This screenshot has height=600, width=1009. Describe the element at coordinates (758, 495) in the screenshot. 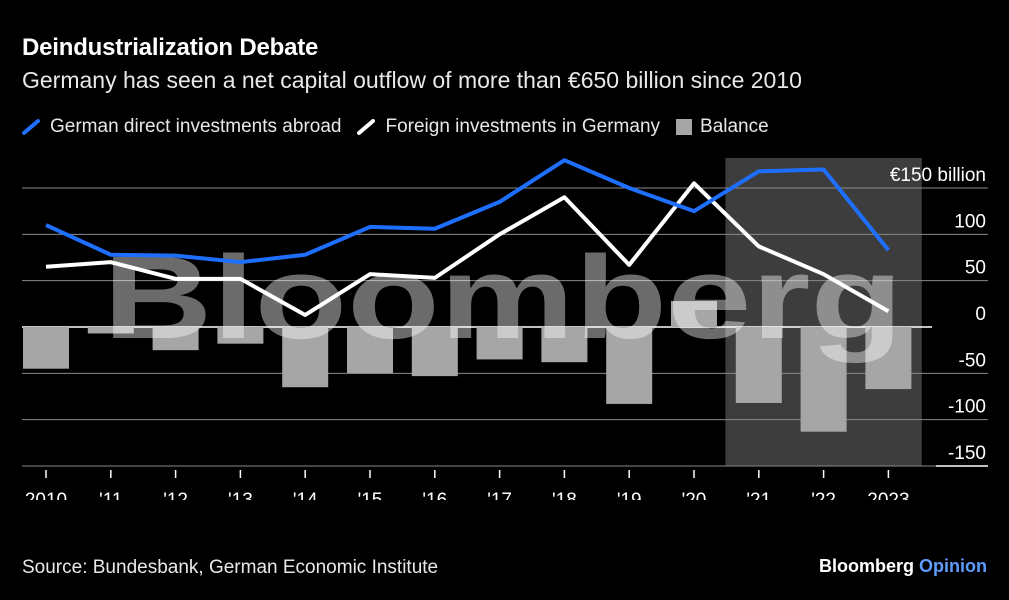

I see `x-tick-label: '21` at that location.